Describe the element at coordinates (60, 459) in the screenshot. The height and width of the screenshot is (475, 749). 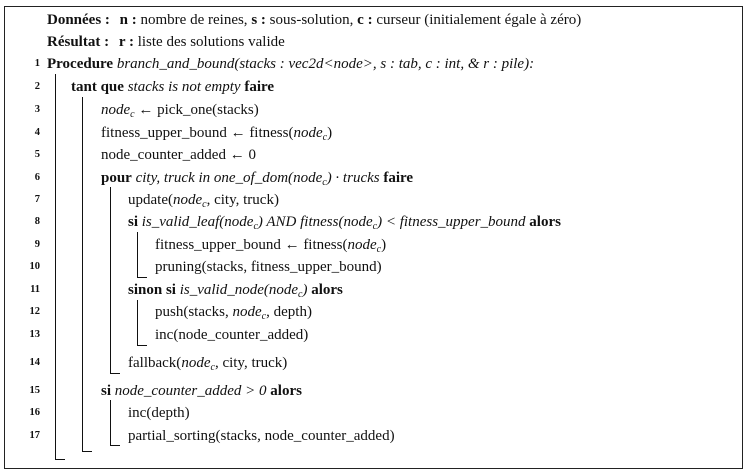
I see `scope-end-procedure` at that location.